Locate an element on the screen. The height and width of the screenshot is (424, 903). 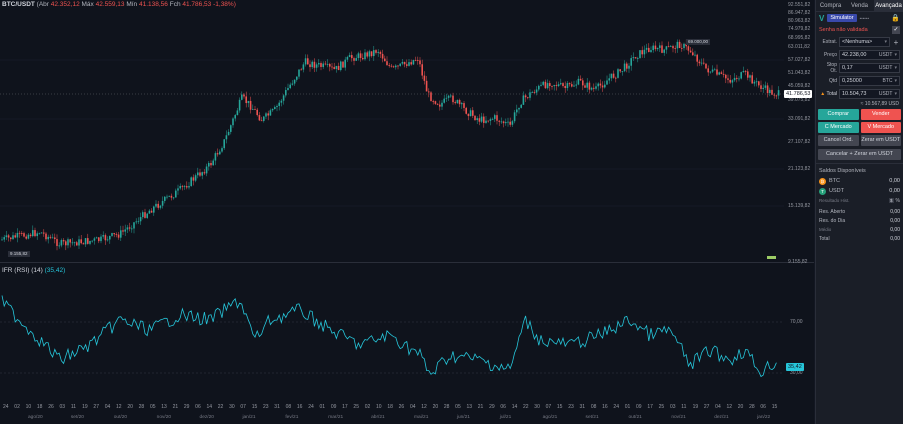
date-axis-tick: 27 is located at coordinates (706, 407).